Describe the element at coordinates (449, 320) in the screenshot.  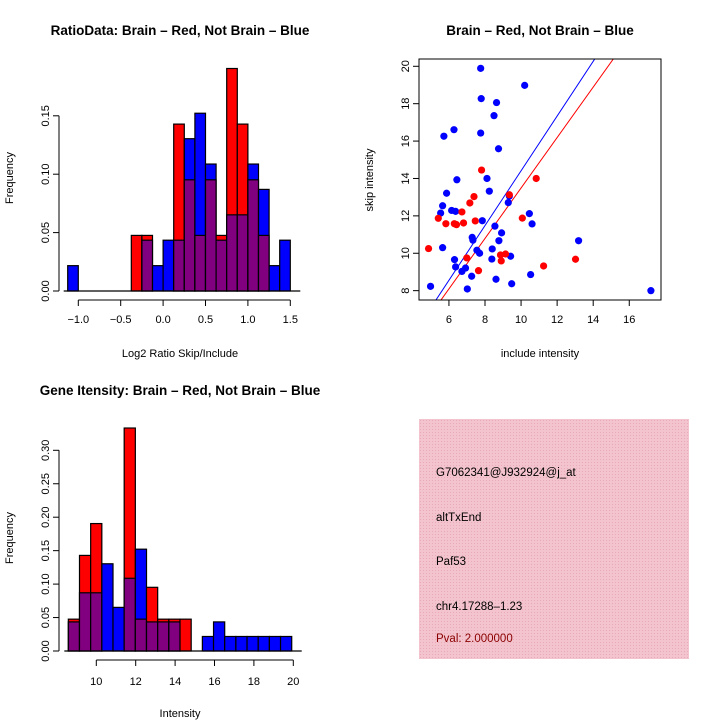
I see `x-tick-label: 6` at that location.